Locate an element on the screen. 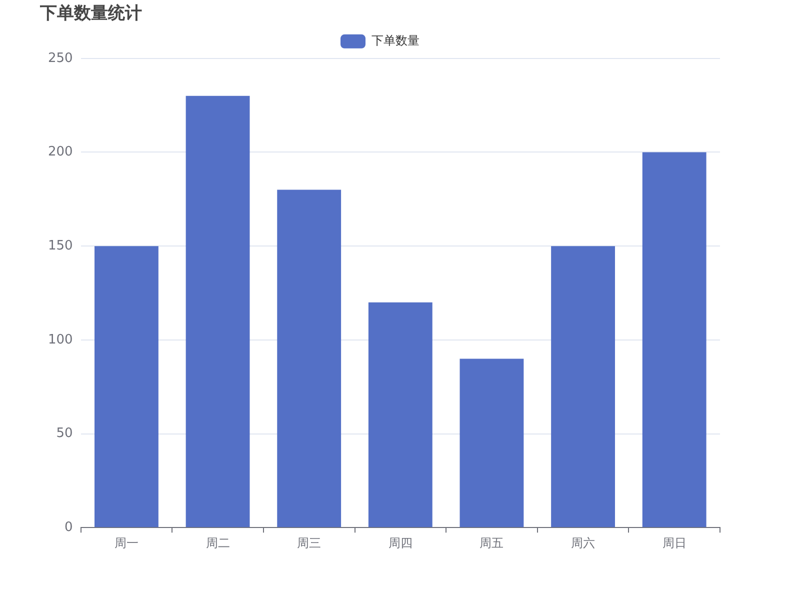 The image size is (800, 600). x-tick-label: 周五 is located at coordinates (492, 543).